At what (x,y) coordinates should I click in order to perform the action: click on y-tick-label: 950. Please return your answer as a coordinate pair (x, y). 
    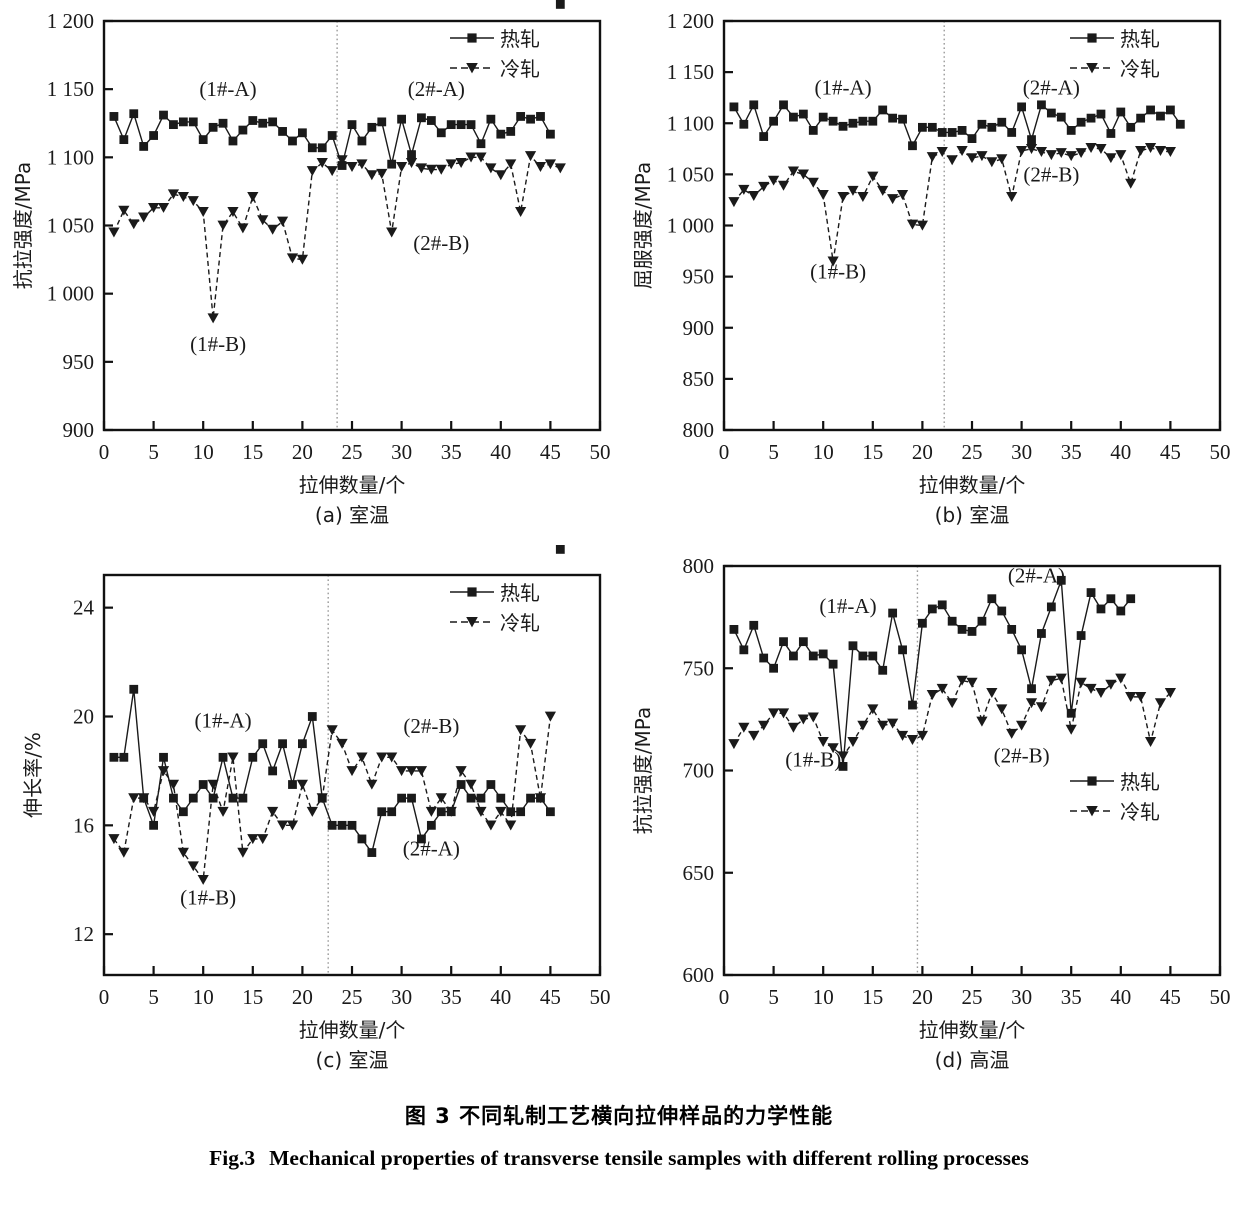
    Looking at the image, I should click on (79, 362).